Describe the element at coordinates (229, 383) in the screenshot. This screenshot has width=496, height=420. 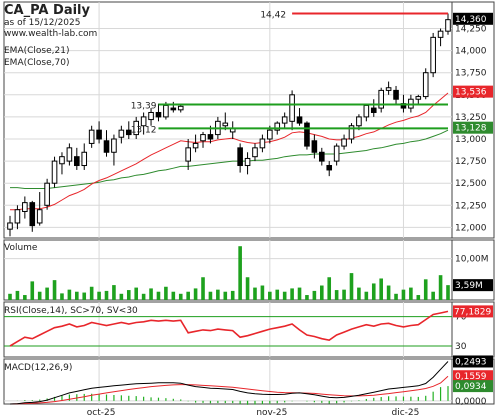
I see `macd-line` at that location.